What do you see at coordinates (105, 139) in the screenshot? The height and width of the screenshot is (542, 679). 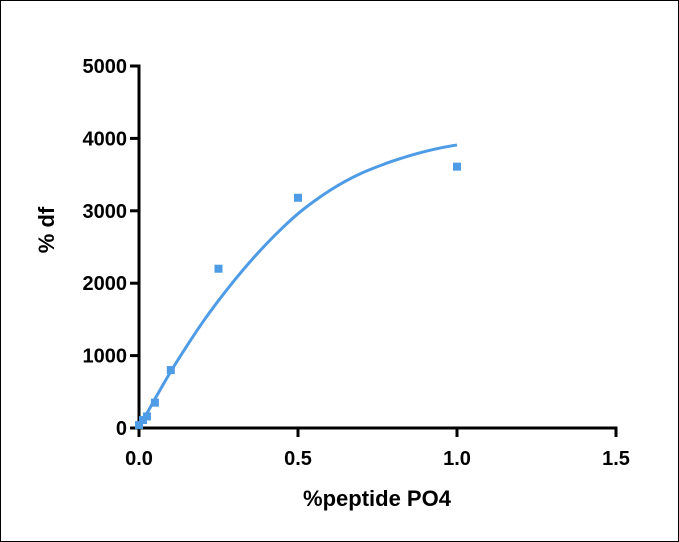 I see `y-tick-label: 4000` at bounding box center [105, 139].